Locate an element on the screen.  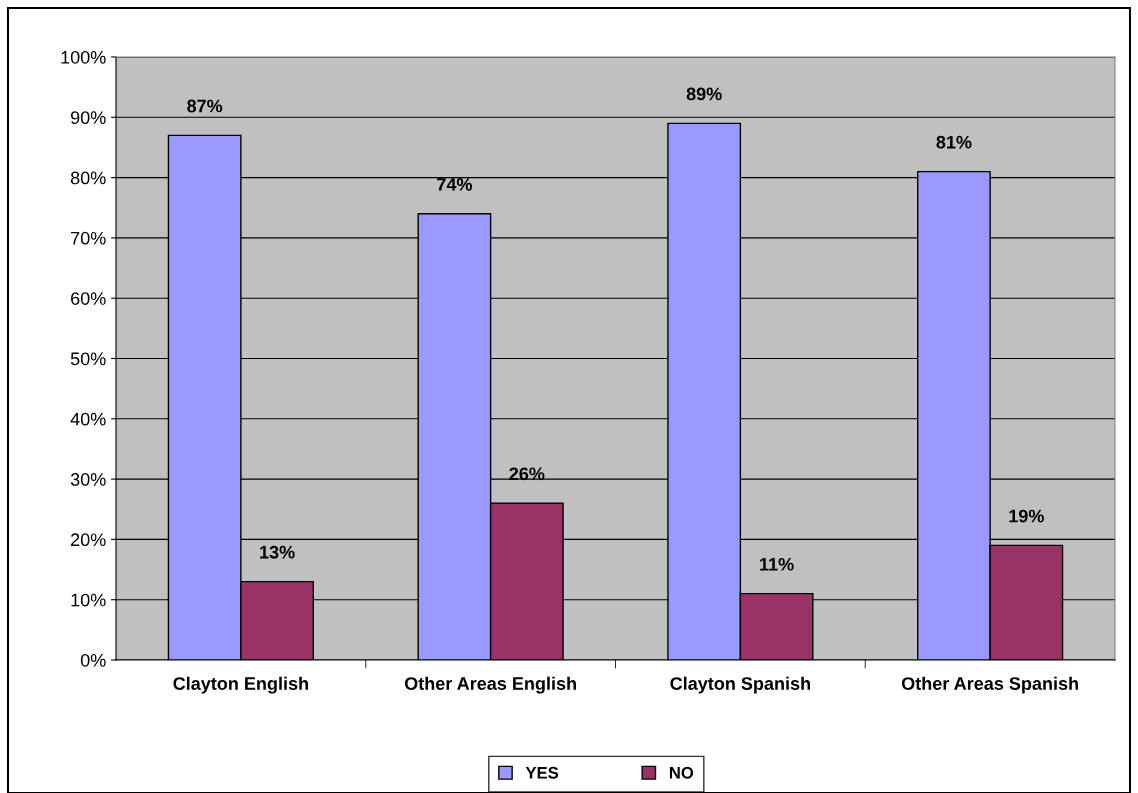
text: 81% is located at coordinates (954, 142).